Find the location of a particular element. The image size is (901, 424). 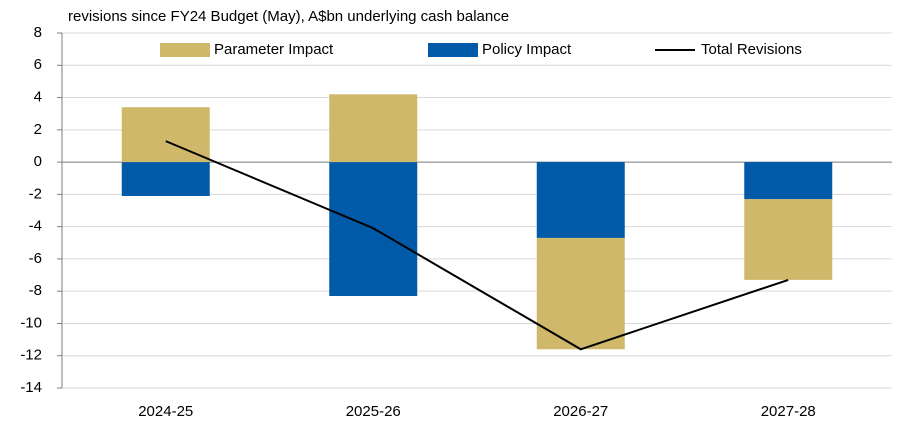

y-tick-label: -6 is located at coordinates (35, 258).